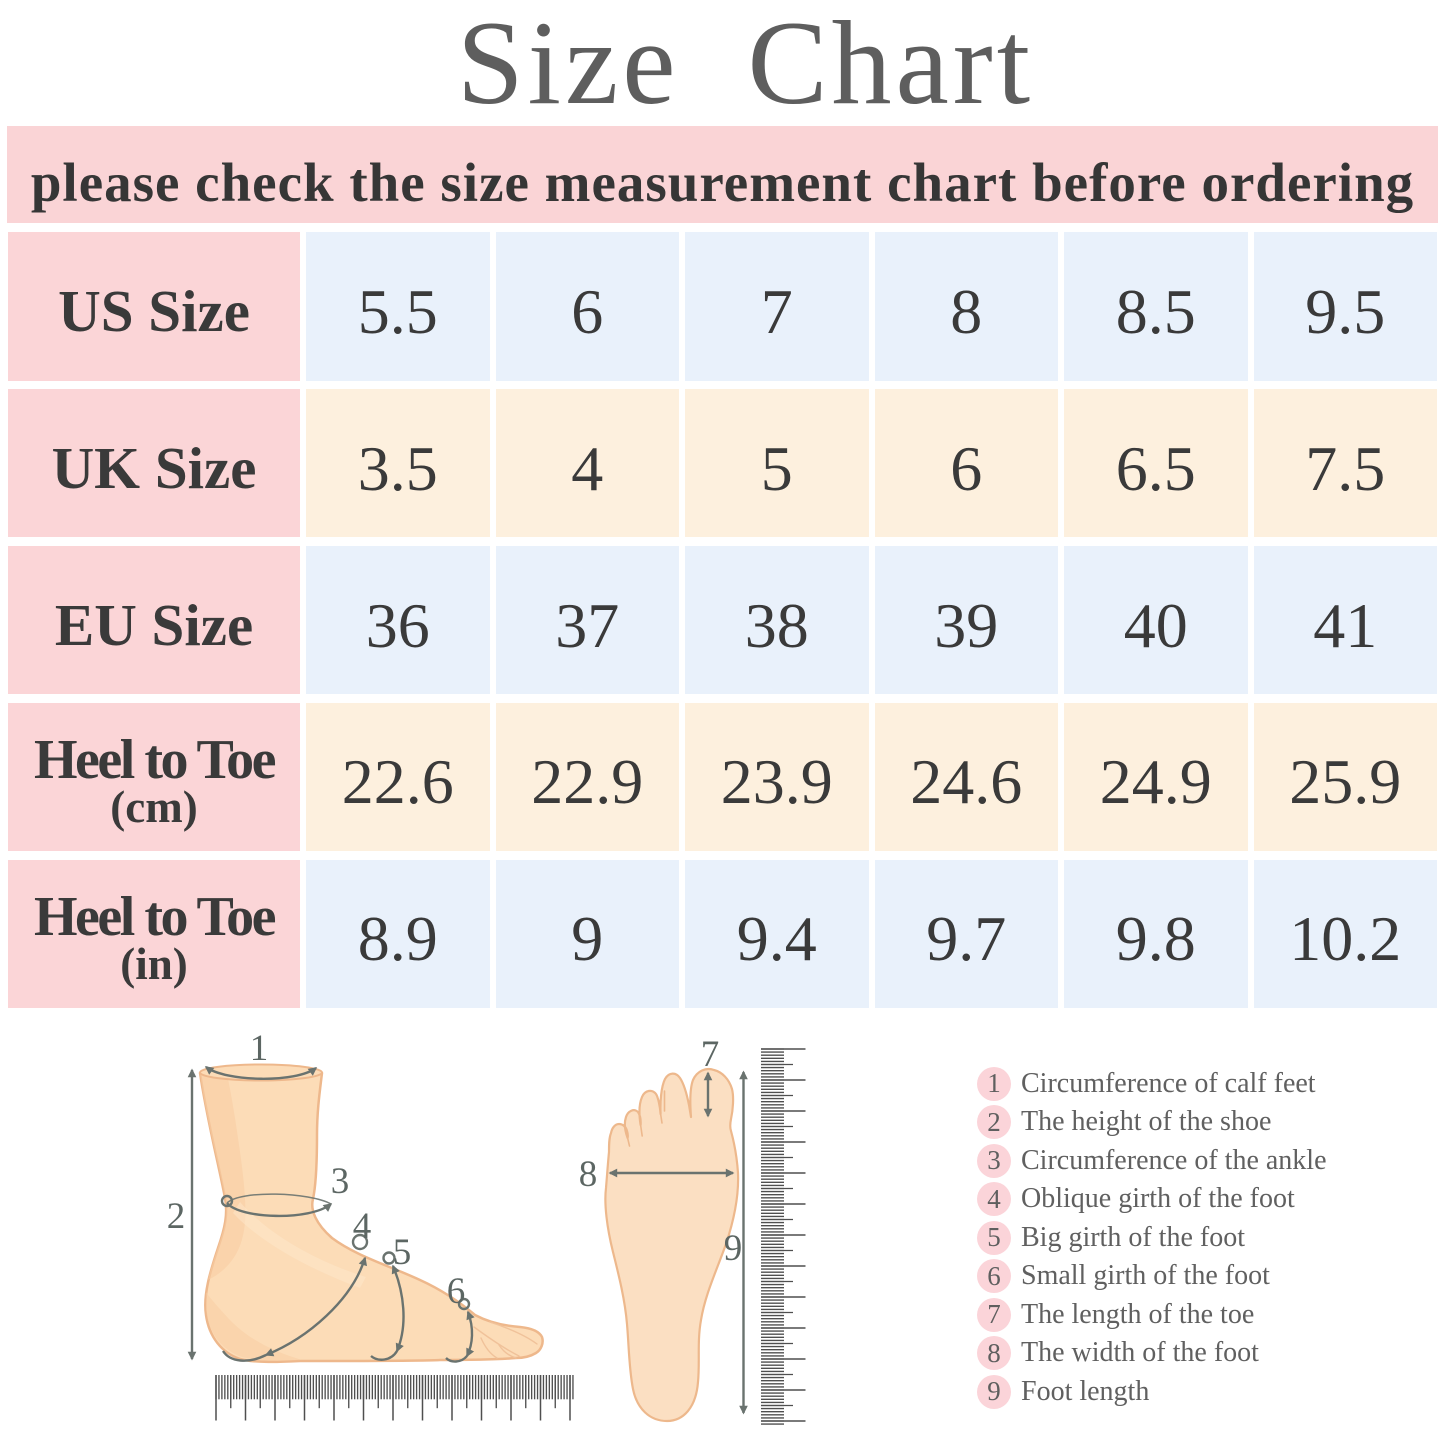  Describe the element at coordinates (733, 1248) in the screenshot. I see `svg-text: 9` at that location.